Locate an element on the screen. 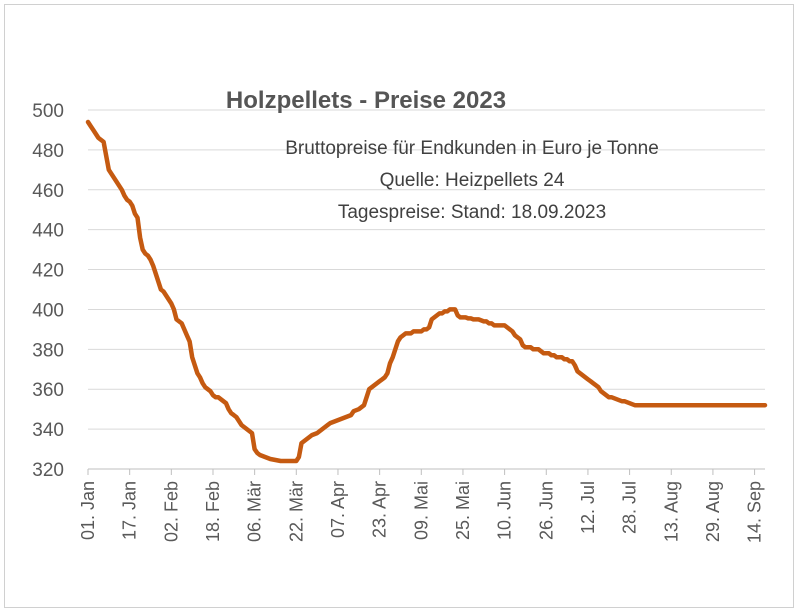 This screenshot has width=800, height=614. y-tick-label: 400 is located at coordinates (48, 310).